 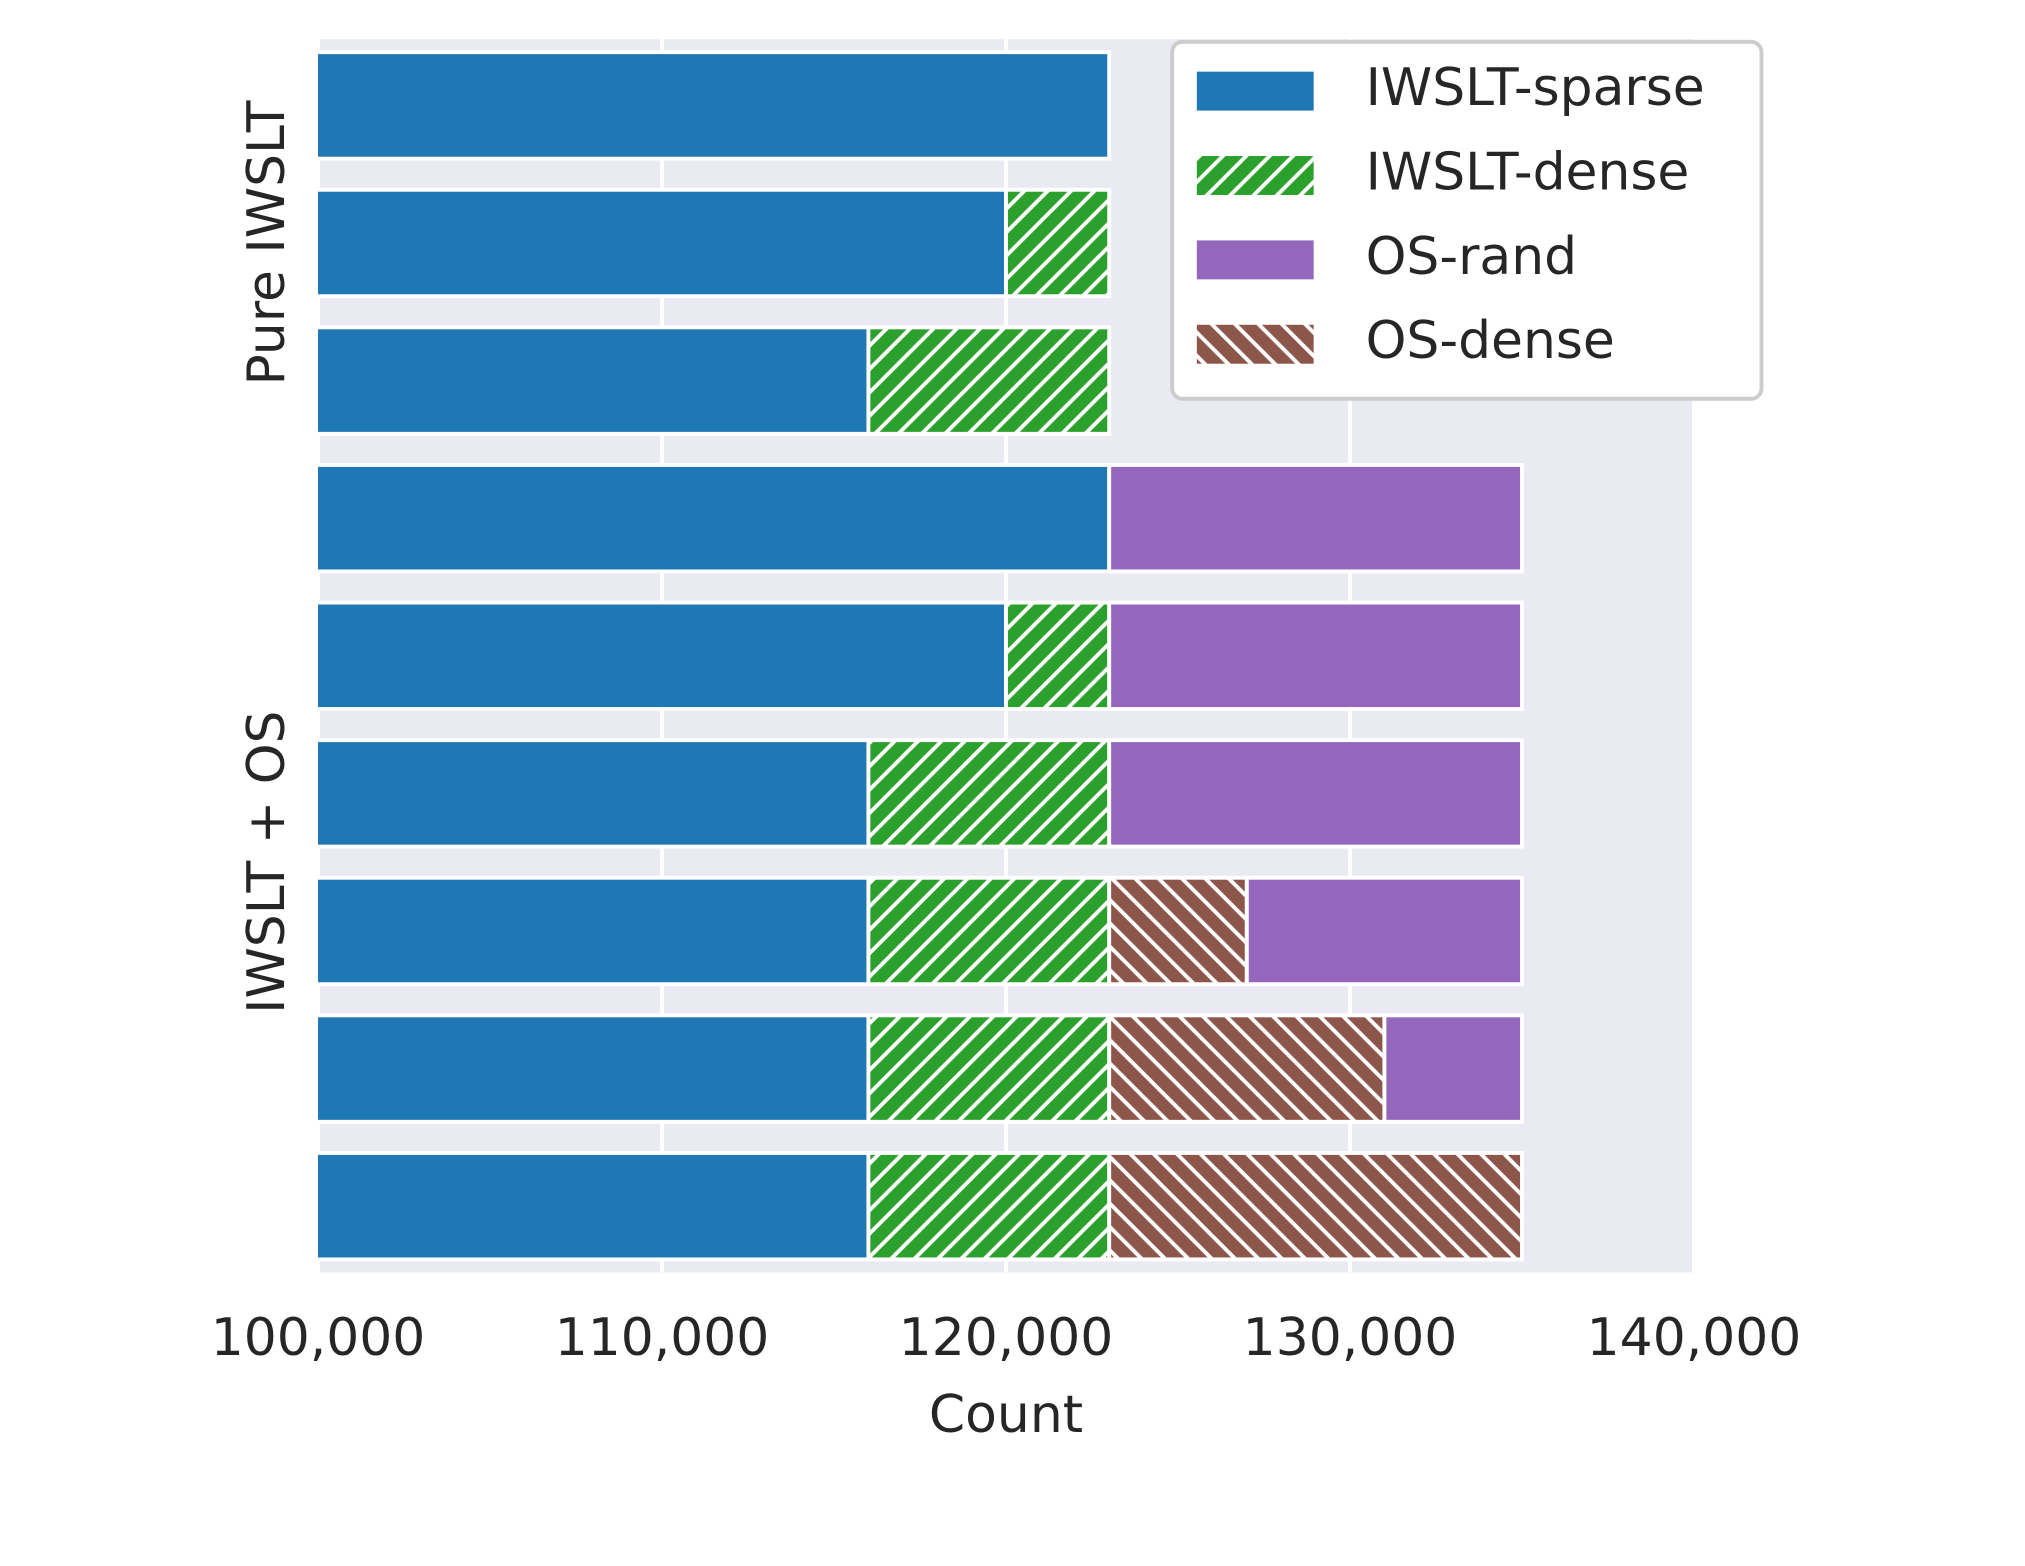 I want to click on legend-box, so click(x=1467, y=220).